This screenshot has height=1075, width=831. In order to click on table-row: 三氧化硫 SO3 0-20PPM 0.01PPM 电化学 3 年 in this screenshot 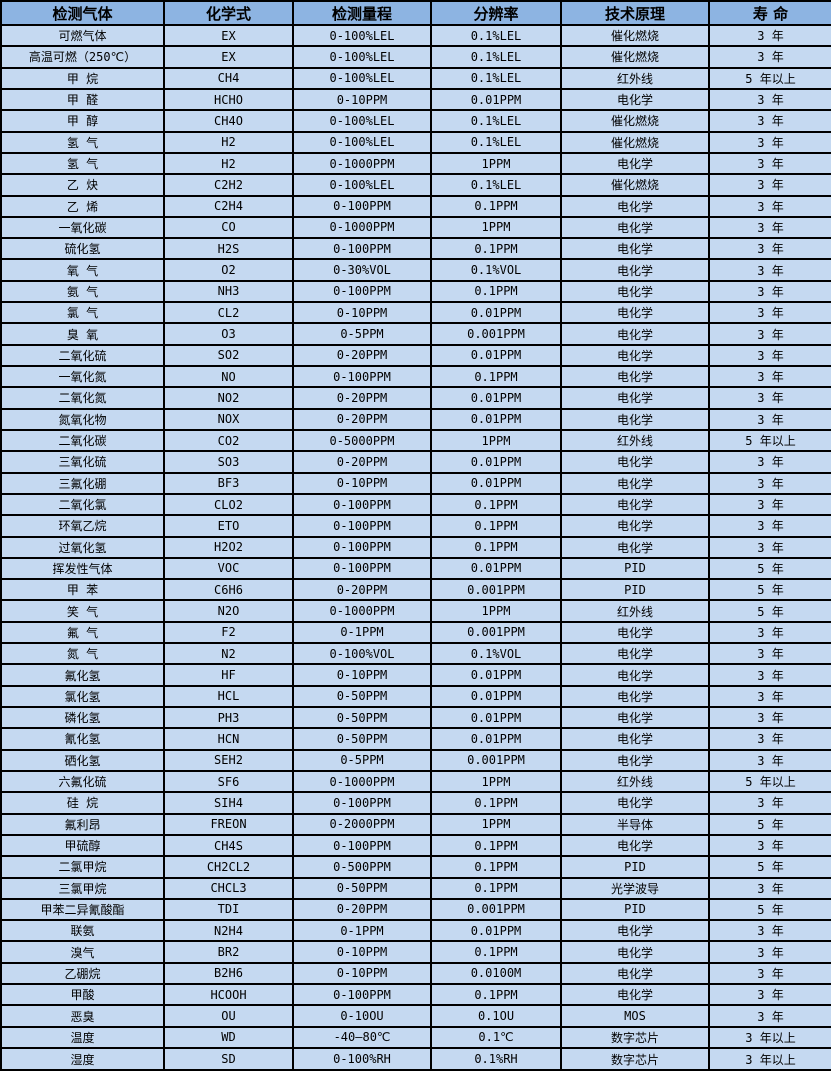, I will do `click(415, 462)`.